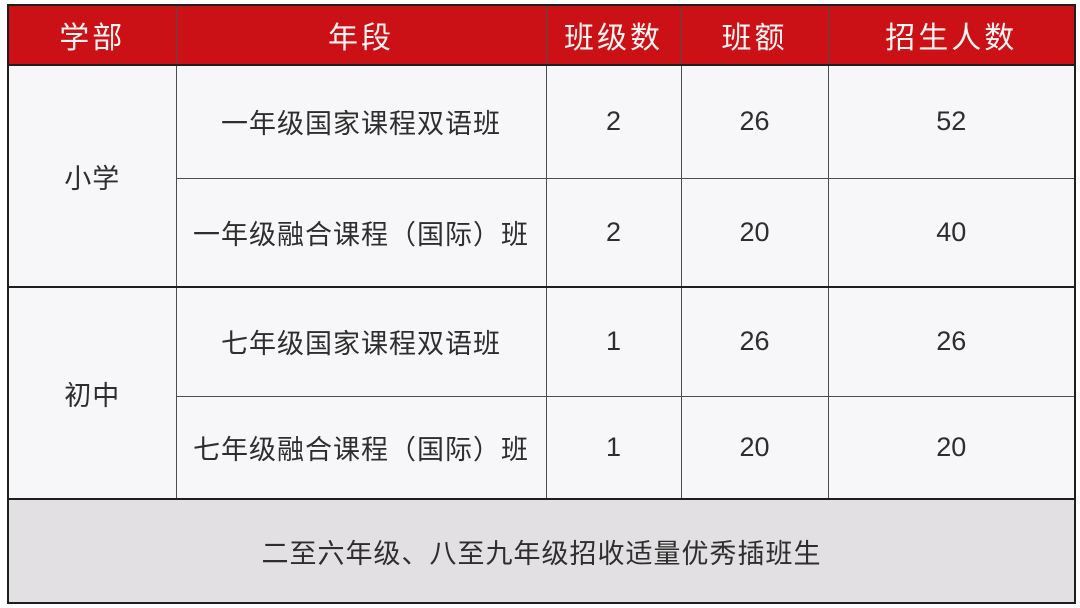 The image size is (1080, 608). What do you see at coordinates (951, 447) in the screenshot?
I see `enrollment-cell: 20` at bounding box center [951, 447].